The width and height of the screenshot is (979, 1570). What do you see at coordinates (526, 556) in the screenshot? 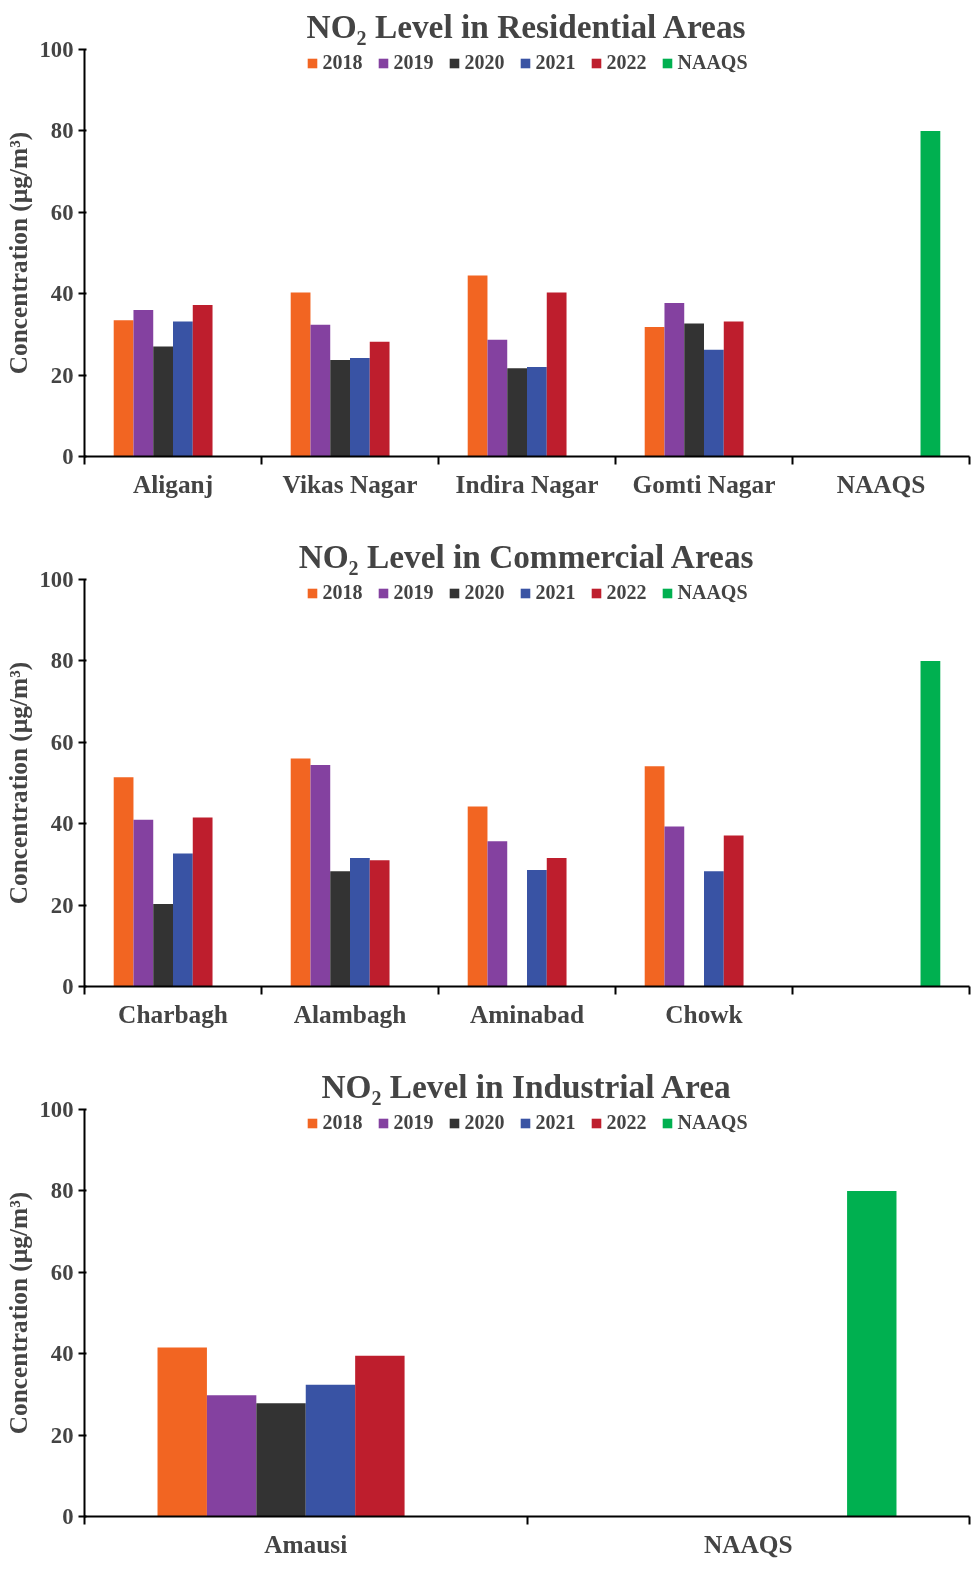
I see `chart-title: NO₂ Level in Commercial Areas` at bounding box center [526, 556].